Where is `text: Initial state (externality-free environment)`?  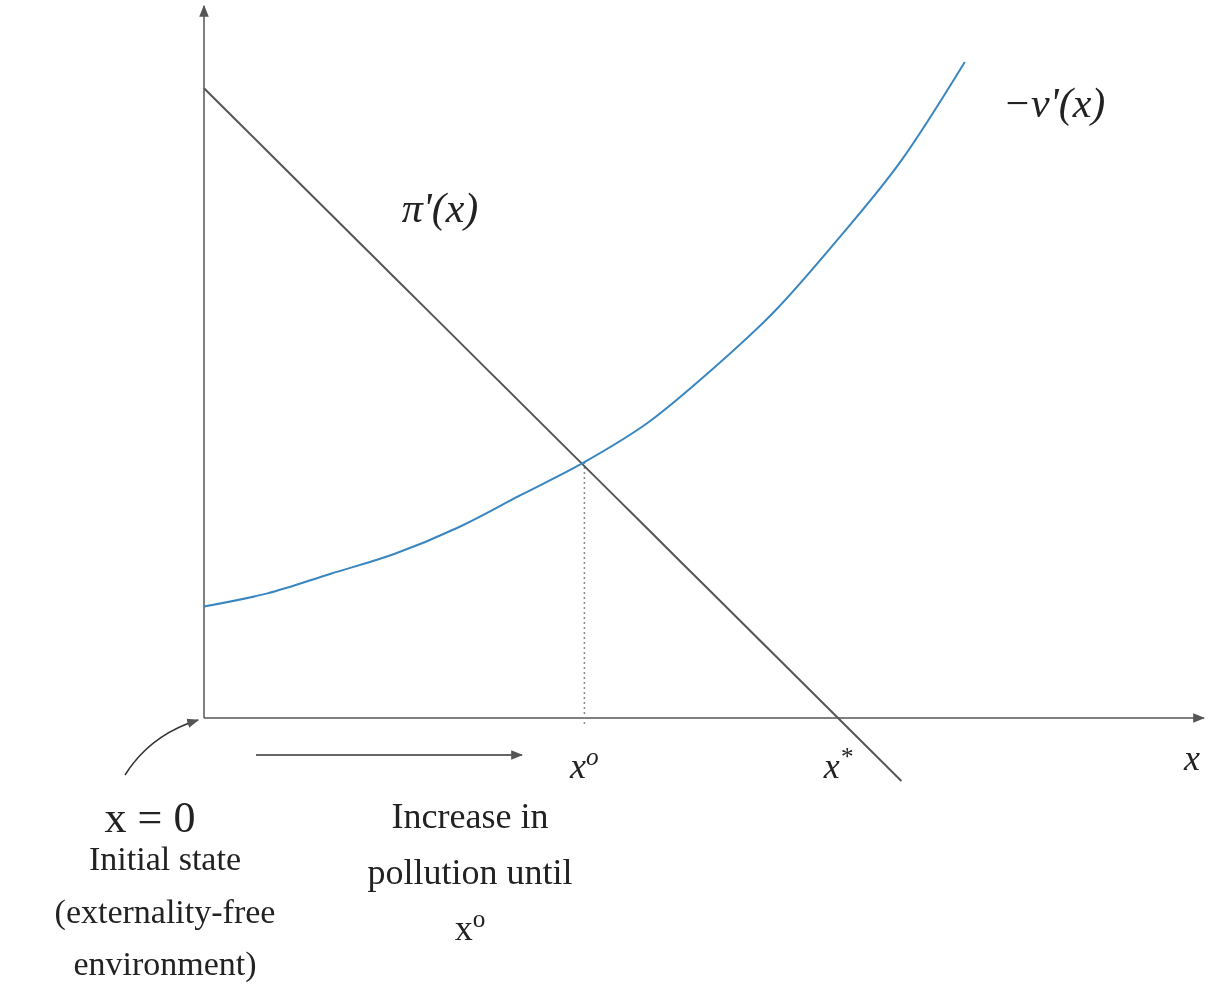
text: Initial state (externality-free environment) is located at coordinates (165, 912).